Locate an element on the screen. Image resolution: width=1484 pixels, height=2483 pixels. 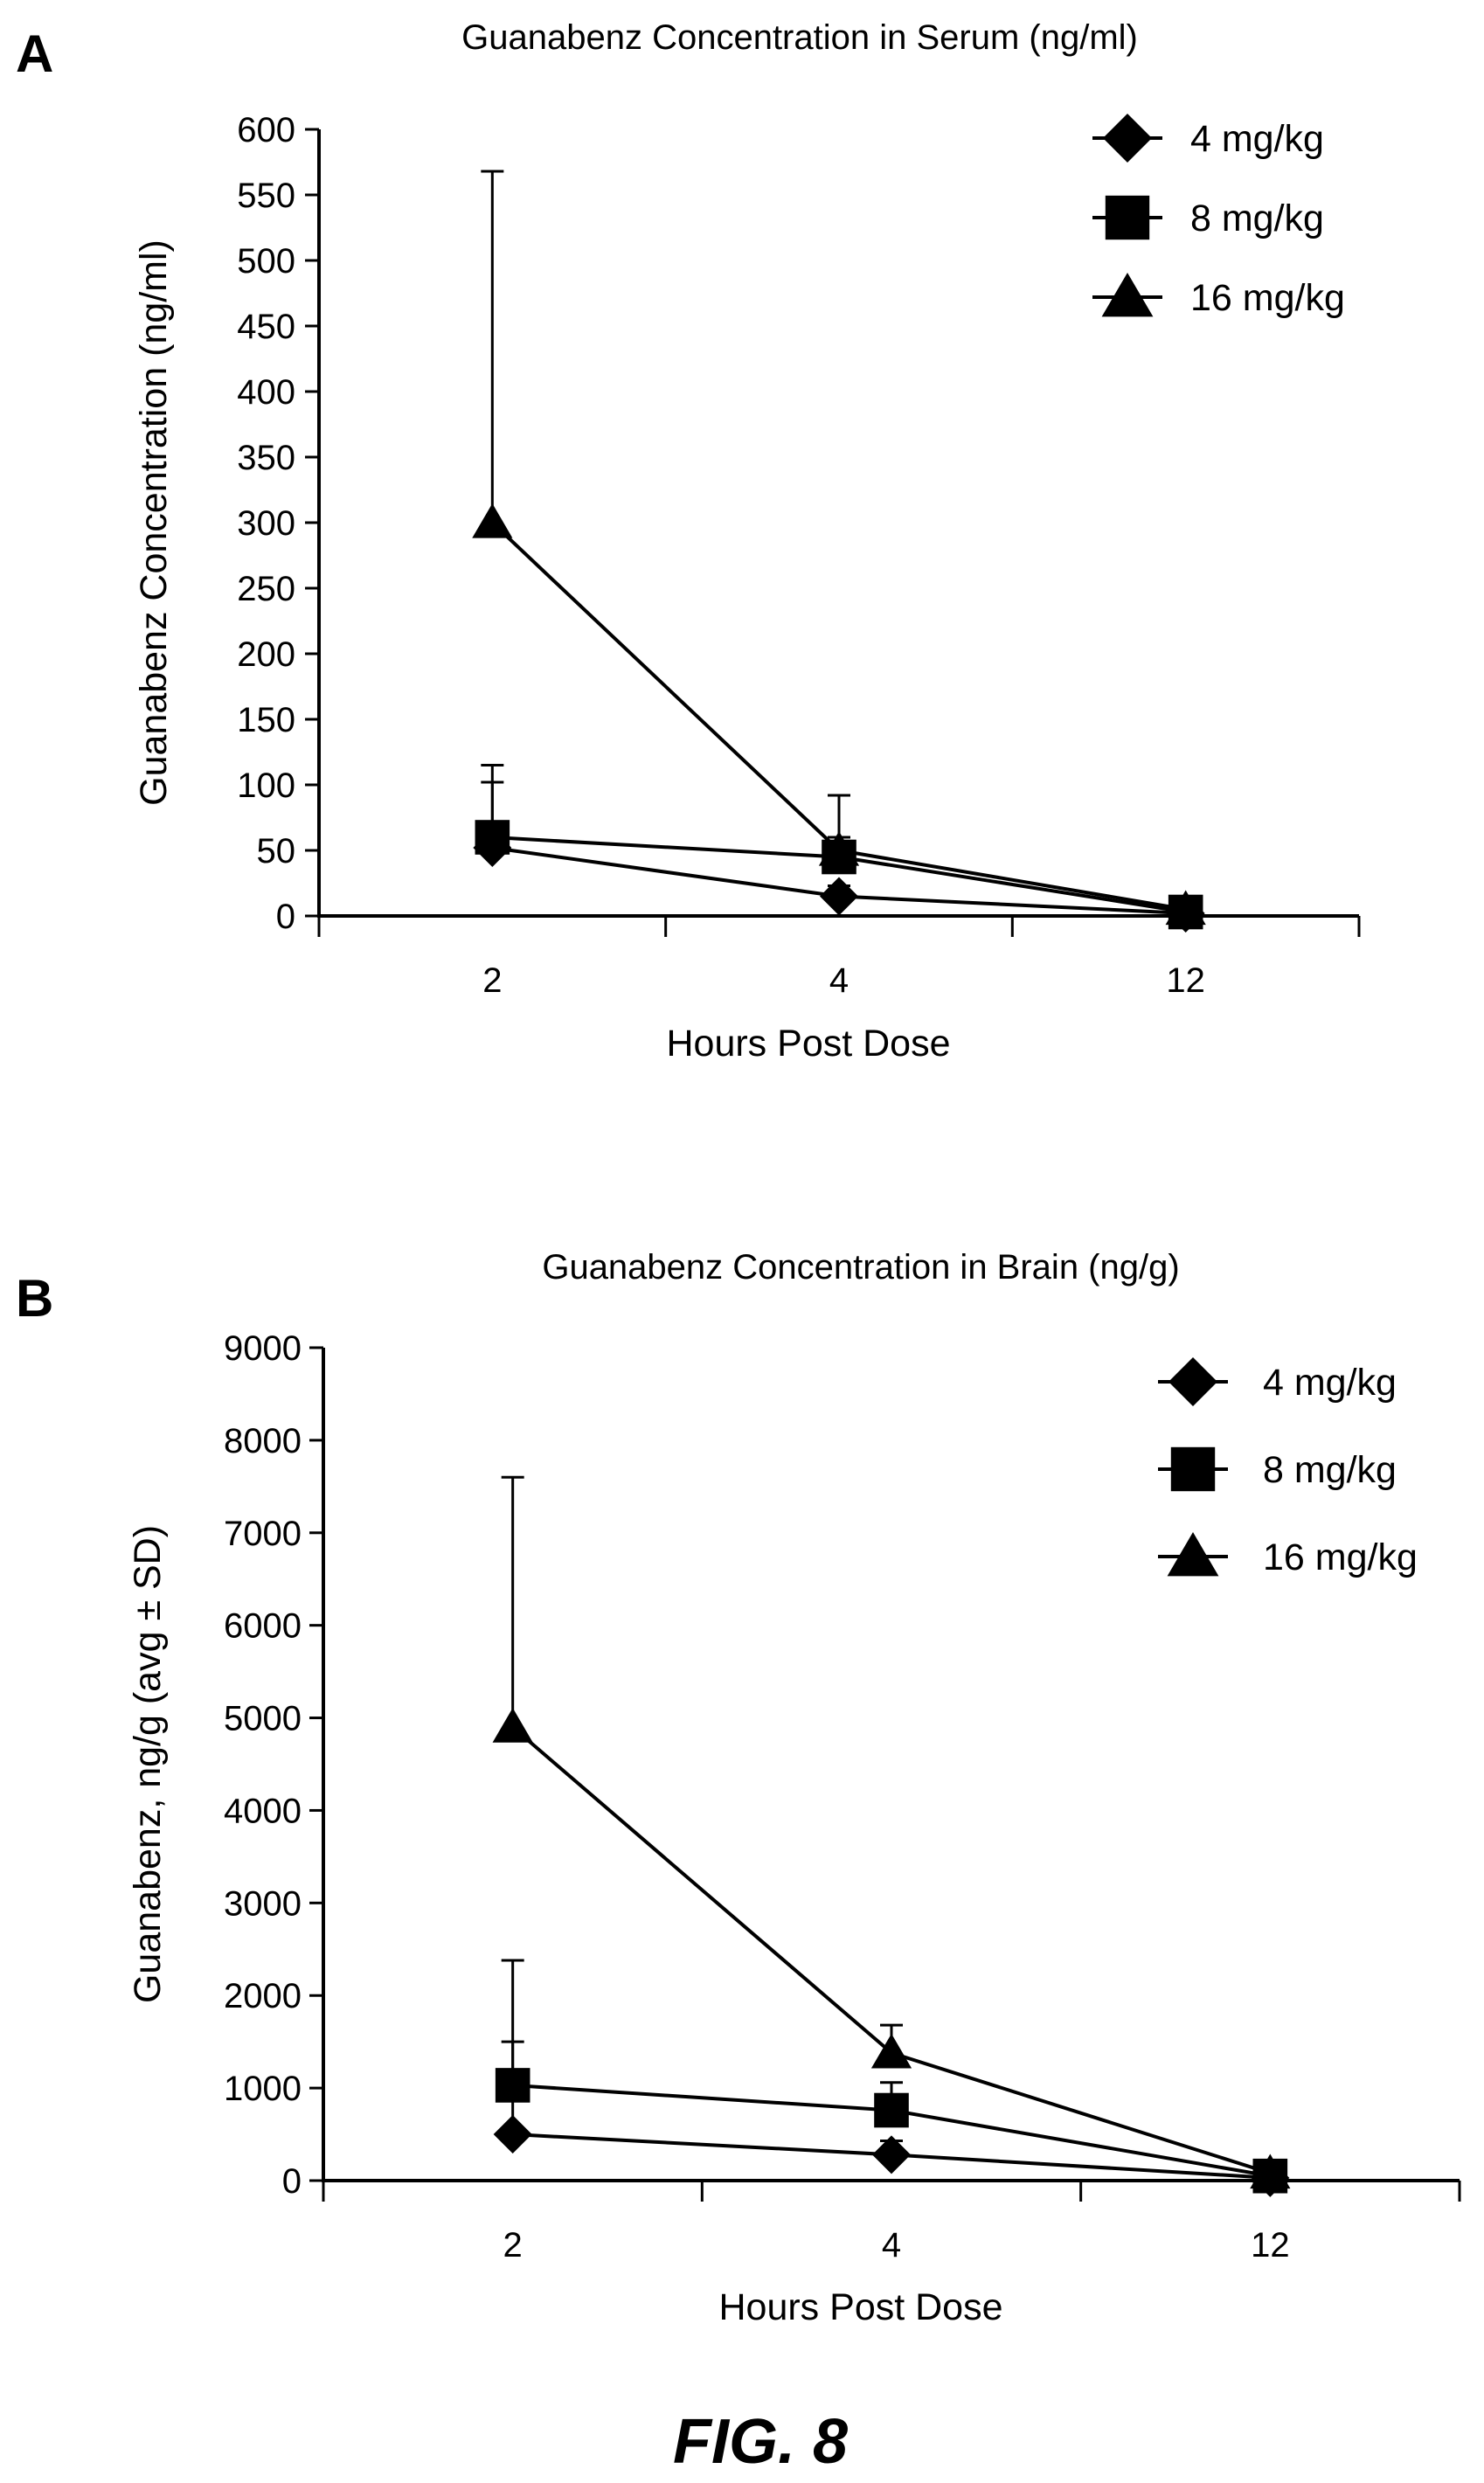
y-tick-label: 4000 is located at coordinates (263, 1811).